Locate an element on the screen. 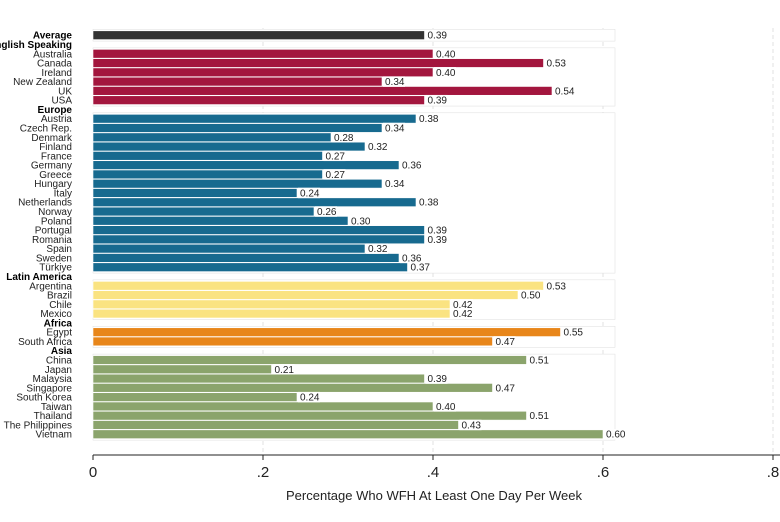 The image size is (780, 522). category-label-5-7: The Philippines is located at coordinates (38, 425).